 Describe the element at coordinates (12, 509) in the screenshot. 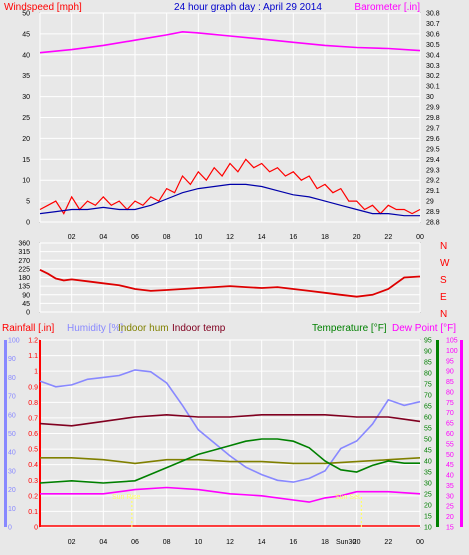

I see `humidity-tick-label: 10` at that location.